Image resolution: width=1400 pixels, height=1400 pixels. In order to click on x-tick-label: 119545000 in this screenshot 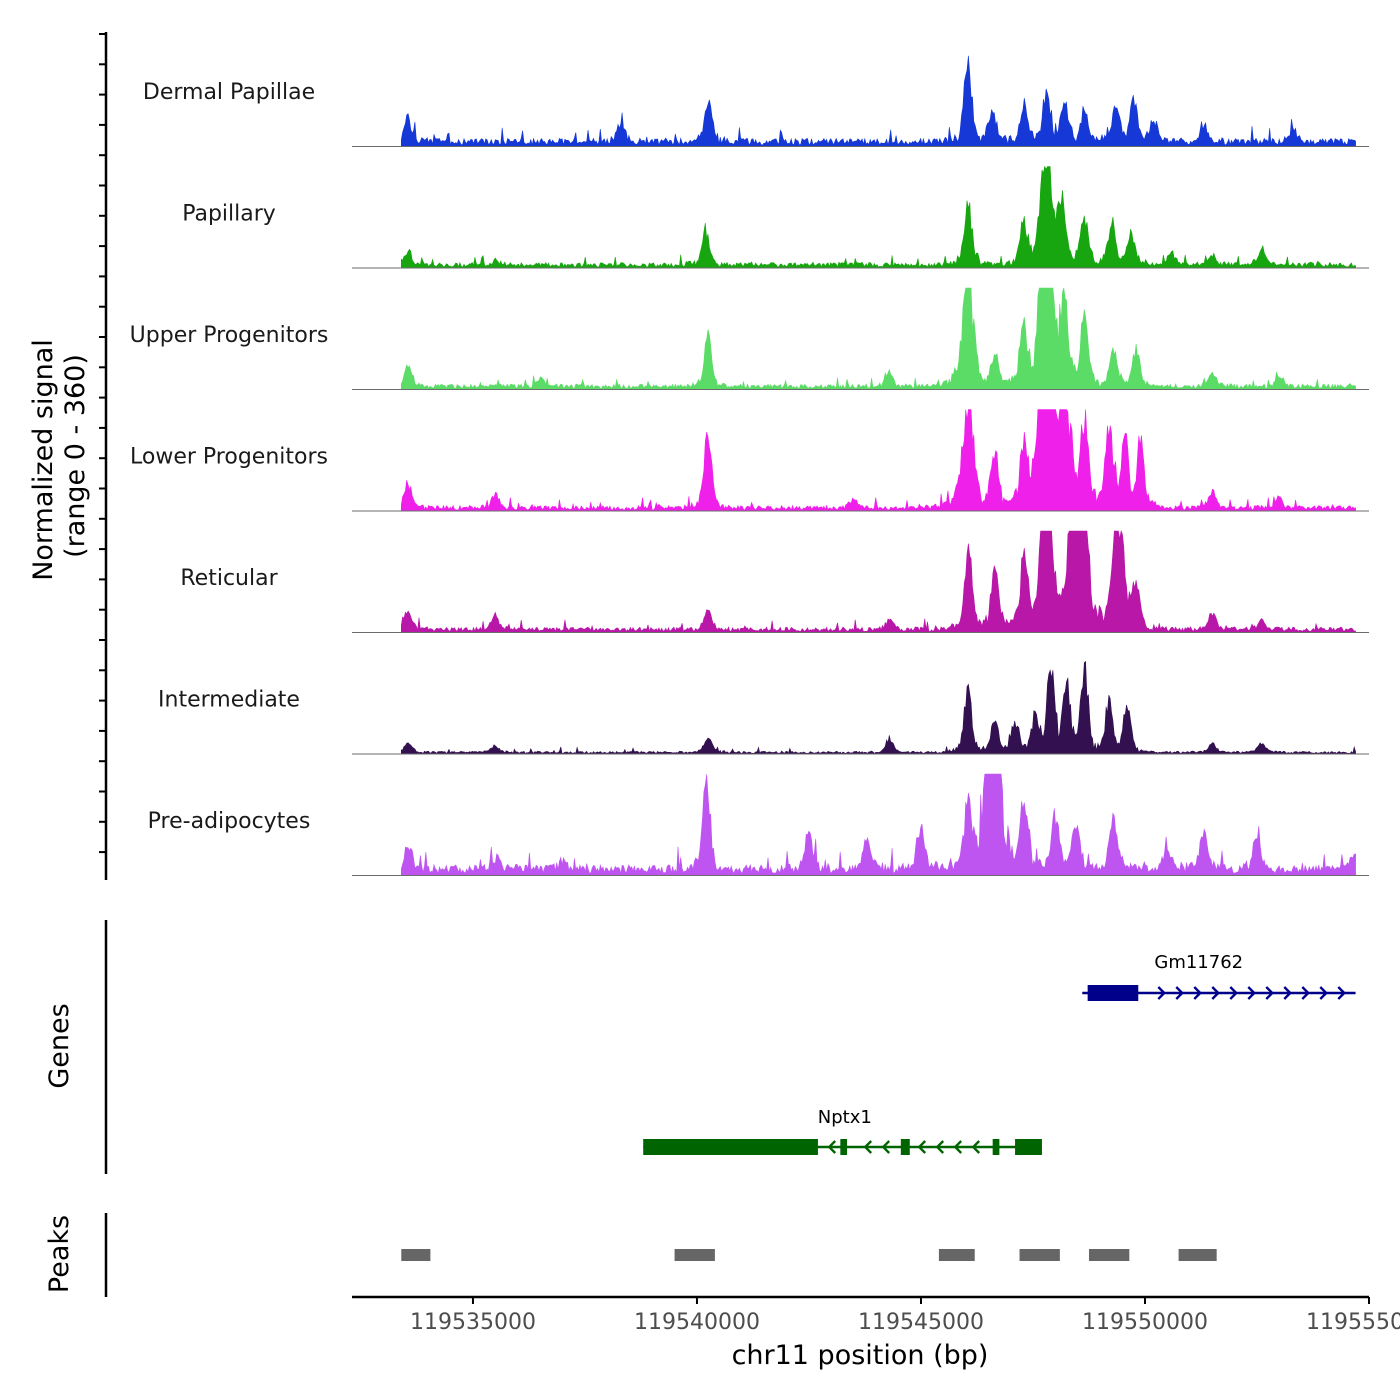, I will do `click(921, 1322)`.